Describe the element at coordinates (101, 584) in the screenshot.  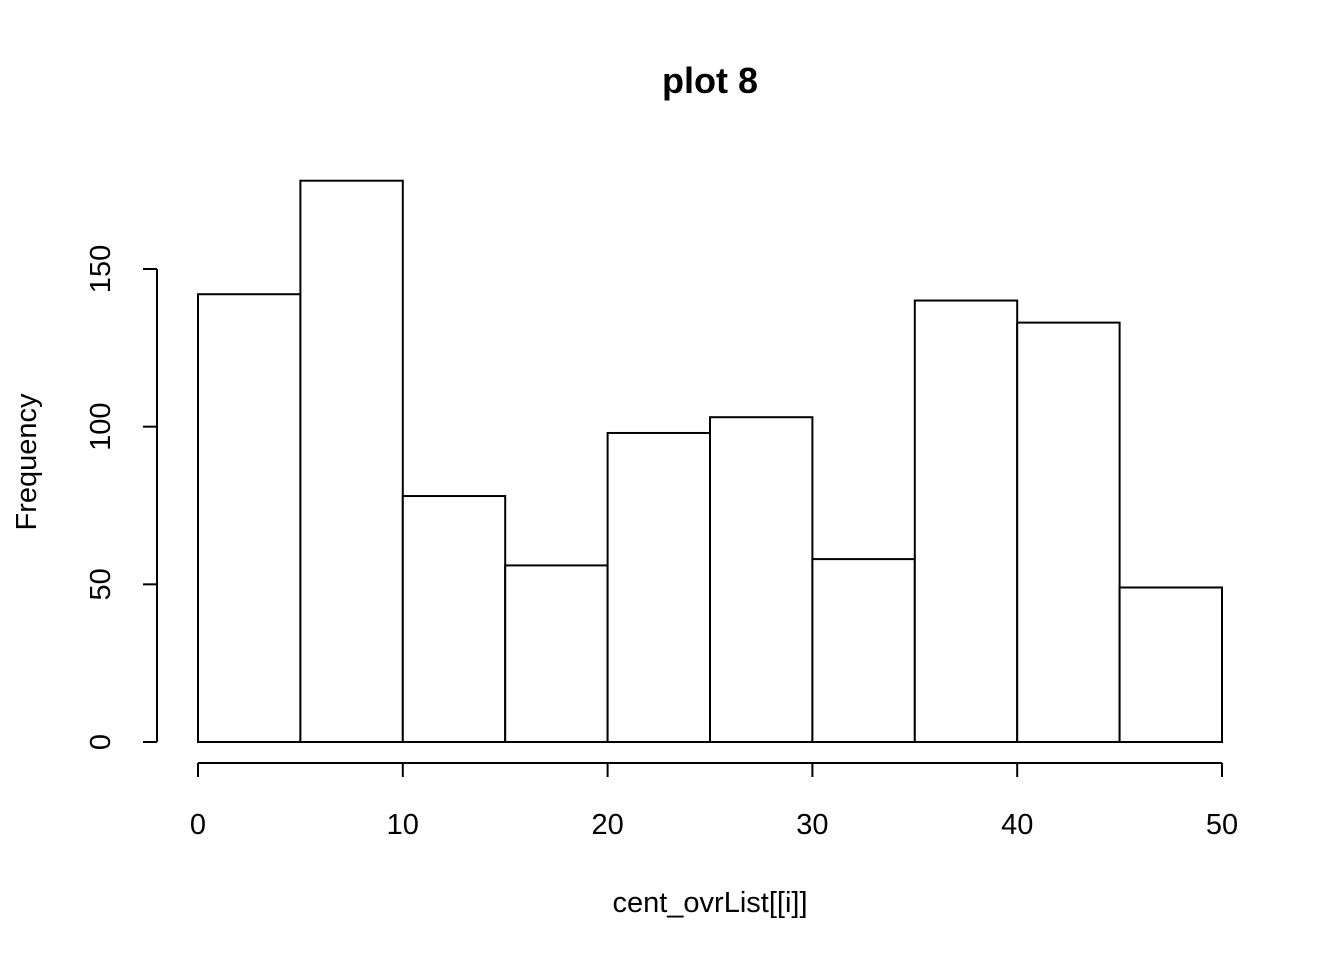
I see `y-tick-label: 50` at that location.